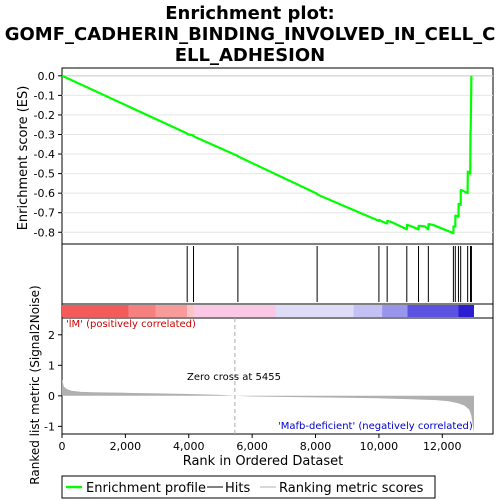 The width and height of the screenshot is (500, 500). What do you see at coordinates (44, 134) in the screenshot?
I see `es-y-tick-label: -0.3` at bounding box center [44, 134].